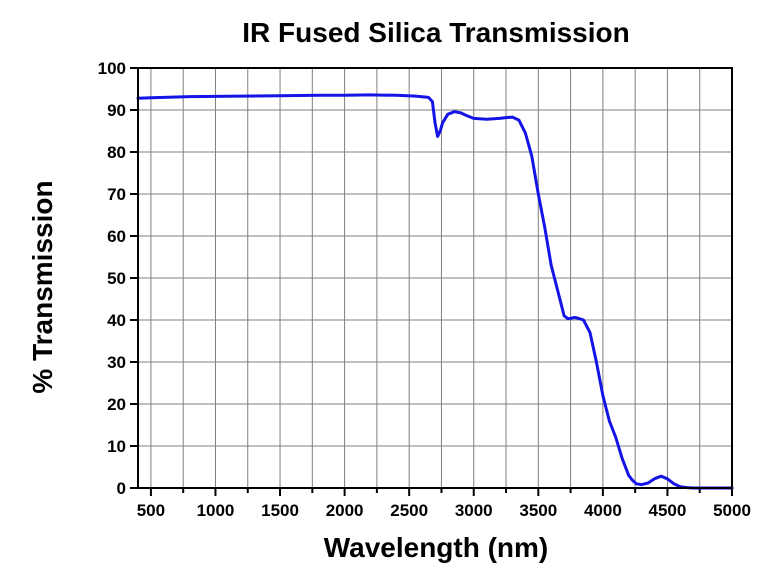  Describe the element at coordinates (116, 194) in the screenshot. I see `y-tick-label: 70` at that location.